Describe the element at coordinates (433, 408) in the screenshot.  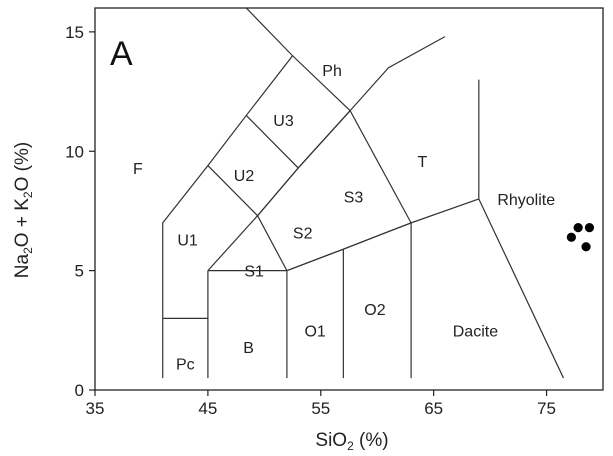
I see `x-tick-label: 65` at that location.